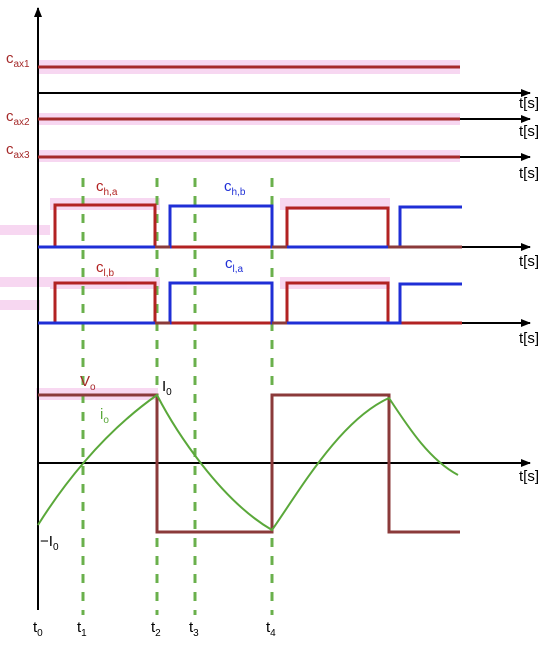 The width and height of the screenshot is (550, 645). I want to click on t-axis-label-2: t[s], so click(529, 131).